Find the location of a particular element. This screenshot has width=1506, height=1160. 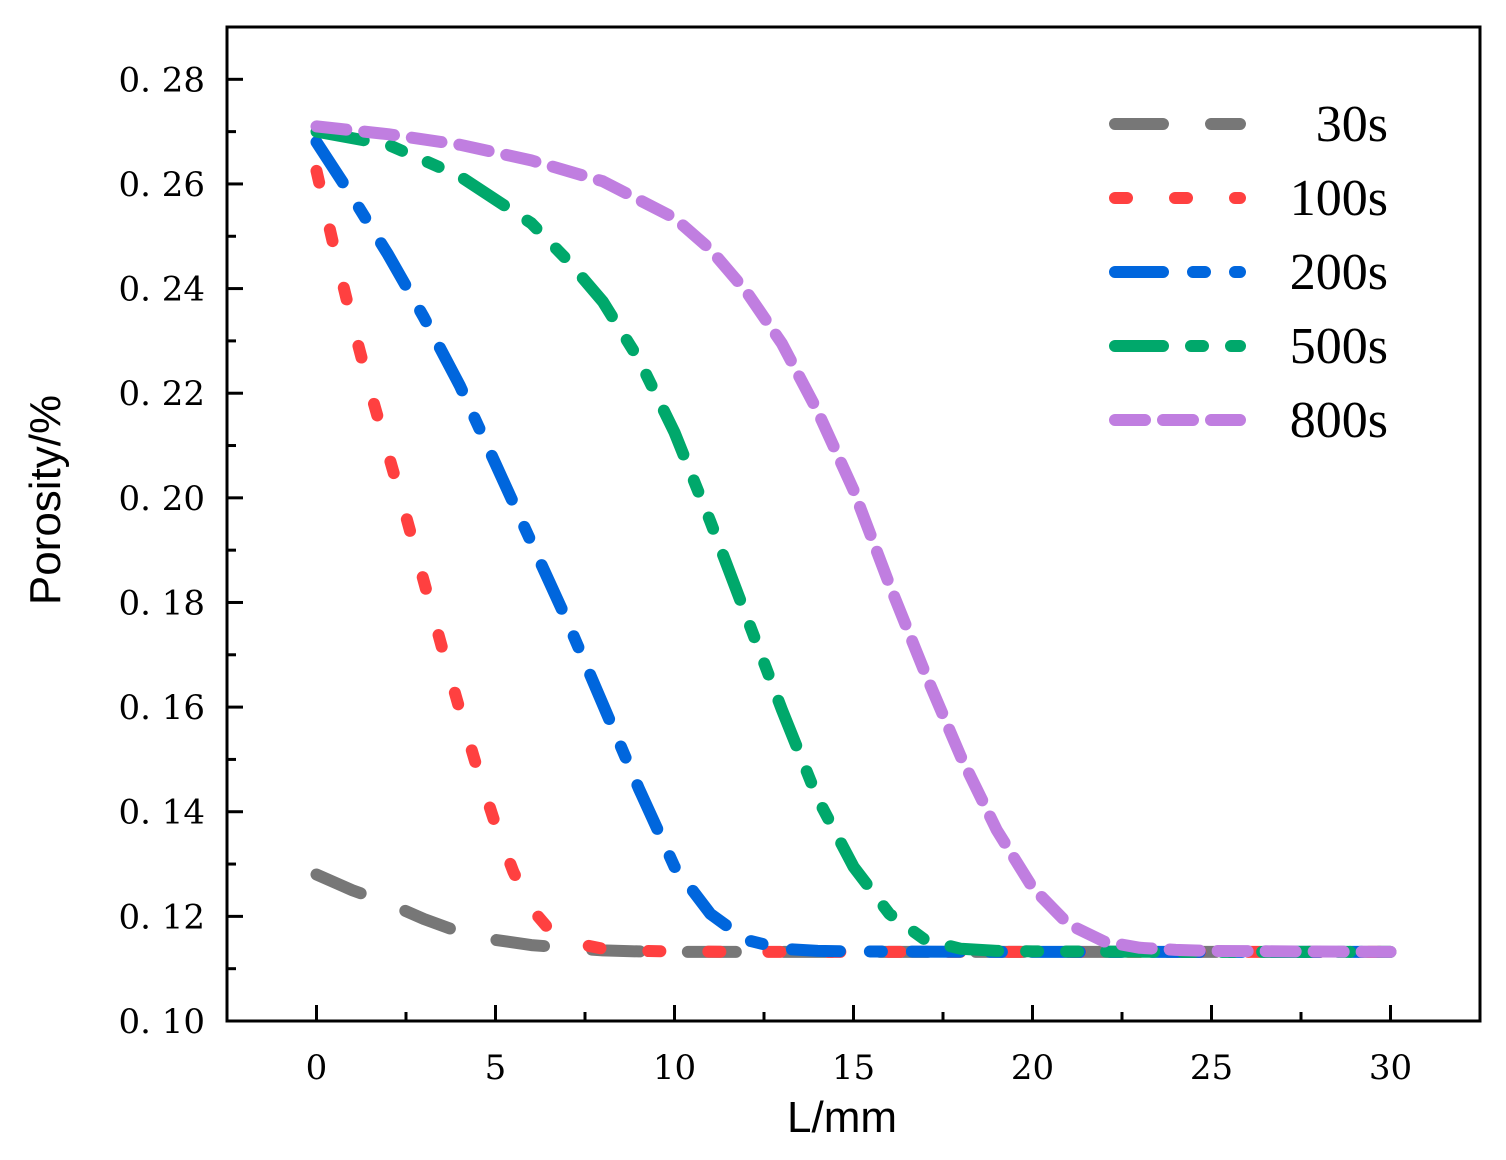

legend-label: 200s is located at coordinates (1339, 272).